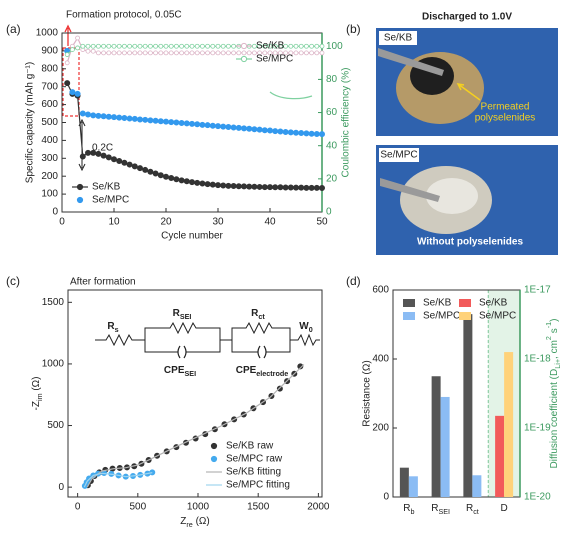 The image size is (563, 533). Describe the element at coordinates (353, 281) in the screenshot. I see `panel-label: (d)` at that location.